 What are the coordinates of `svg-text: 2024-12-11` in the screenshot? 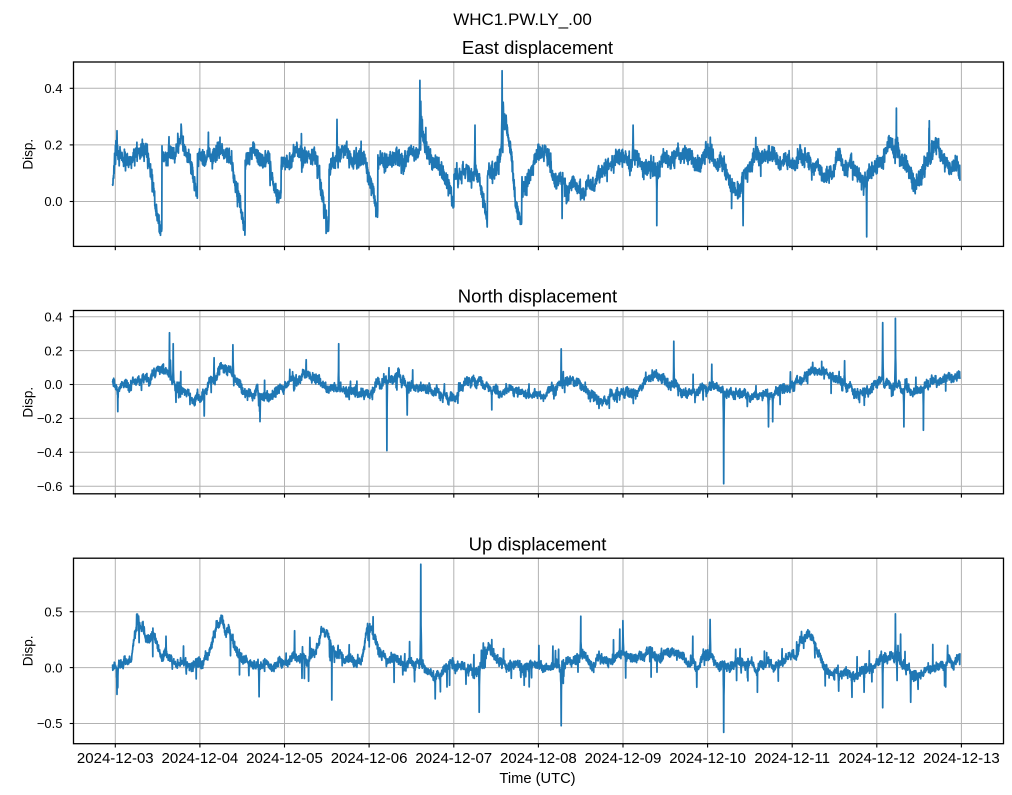 It's located at (792, 758).